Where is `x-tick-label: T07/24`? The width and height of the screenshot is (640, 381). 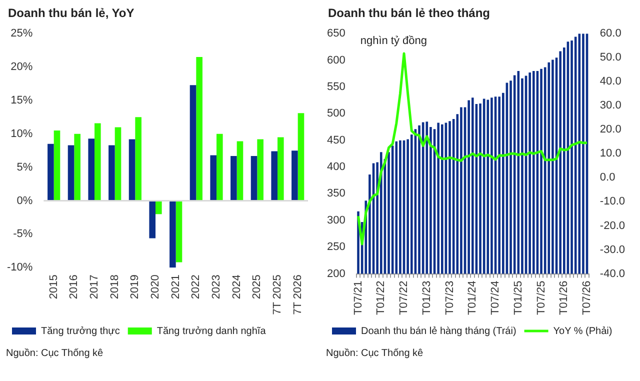
x-tick-label: T07/24 is located at coordinates (496, 298).